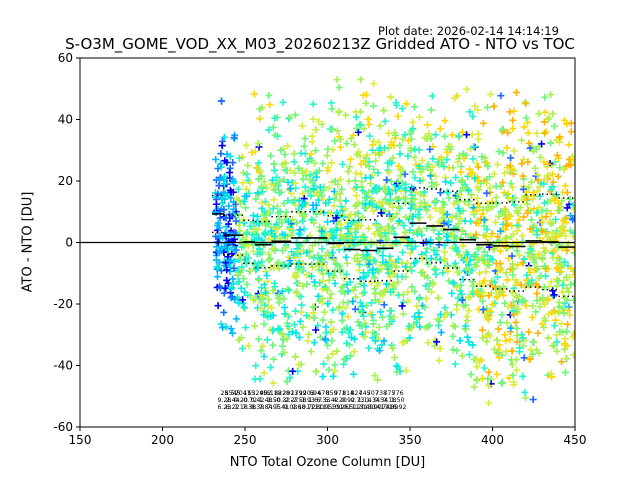 This screenshot has height=480, width=640. What do you see at coordinates (356, 400) in the screenshot?
I see `bin-mean-label: -0.73` at bounding box center [356, 400].